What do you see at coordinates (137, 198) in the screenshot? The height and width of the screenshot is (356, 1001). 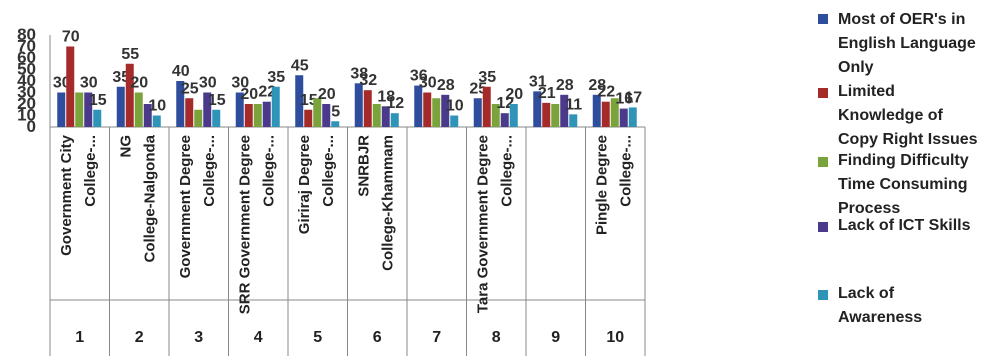 I see `category-label-group: NG College-Nalgonda` at bounding box center [137, 198].